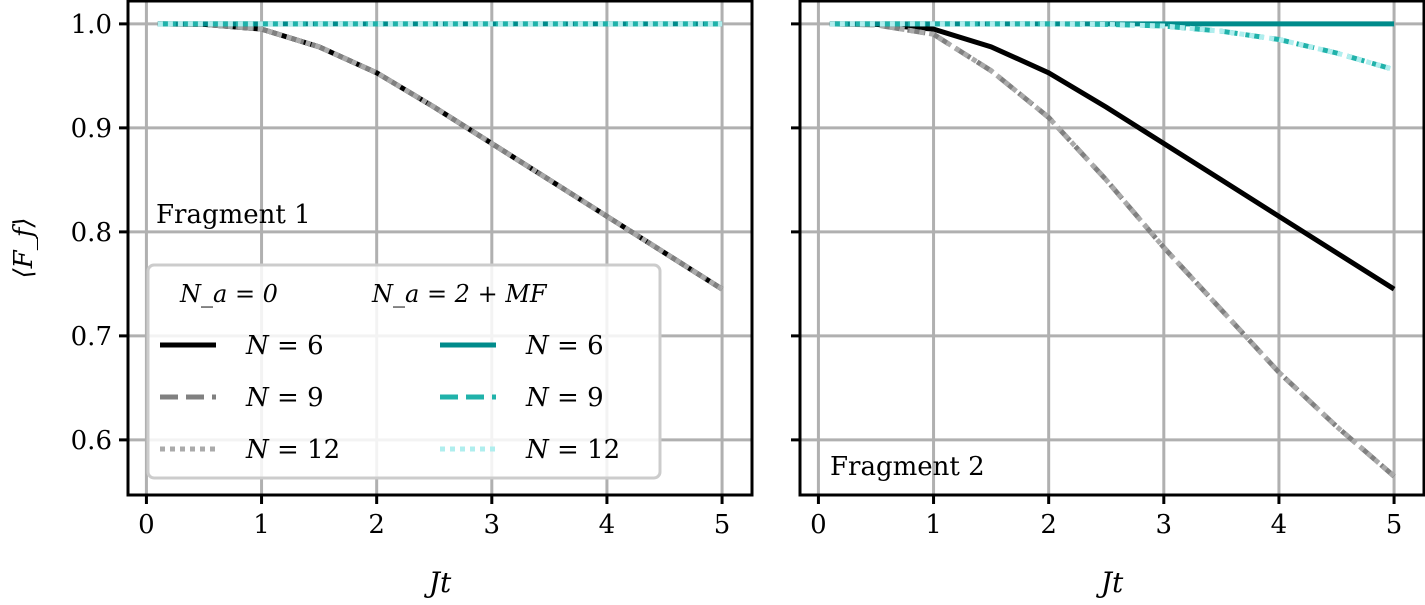 This screenshot has width=1425, height=605. What do you see at coordinates (91, 337) in the screenshot?
I see `y-tick-label: 0.7` at bounding box center [91, 337].